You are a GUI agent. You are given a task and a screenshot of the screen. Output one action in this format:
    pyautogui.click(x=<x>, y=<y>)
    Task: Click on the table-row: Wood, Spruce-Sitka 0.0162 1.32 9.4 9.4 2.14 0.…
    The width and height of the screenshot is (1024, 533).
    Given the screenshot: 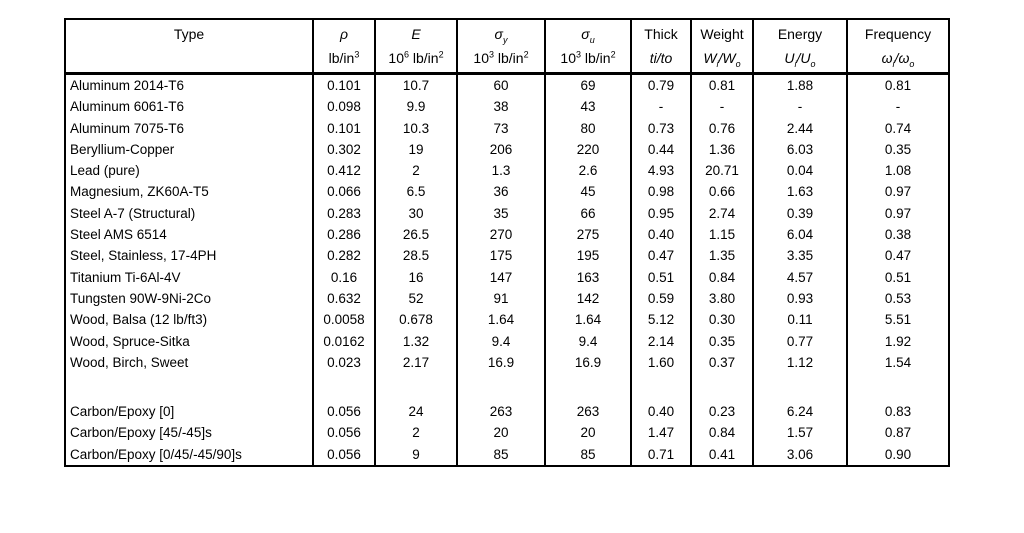 What is the action you would take?
    pyautogui.click(x=507, y=341)
    